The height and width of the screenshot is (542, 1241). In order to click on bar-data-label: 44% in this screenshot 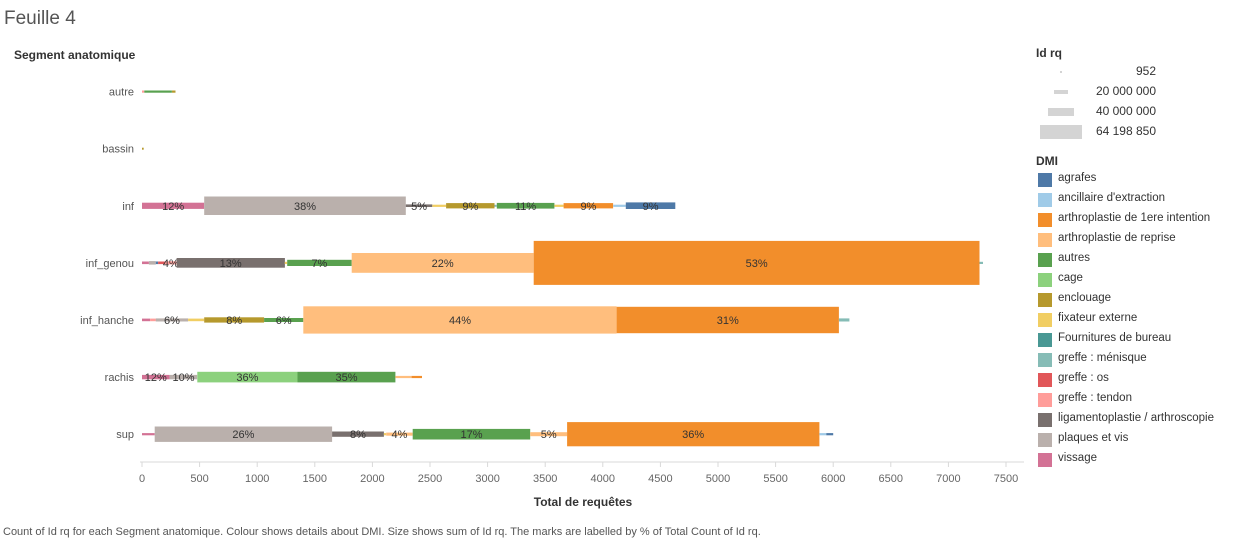, I will do `click(460, 321)`.